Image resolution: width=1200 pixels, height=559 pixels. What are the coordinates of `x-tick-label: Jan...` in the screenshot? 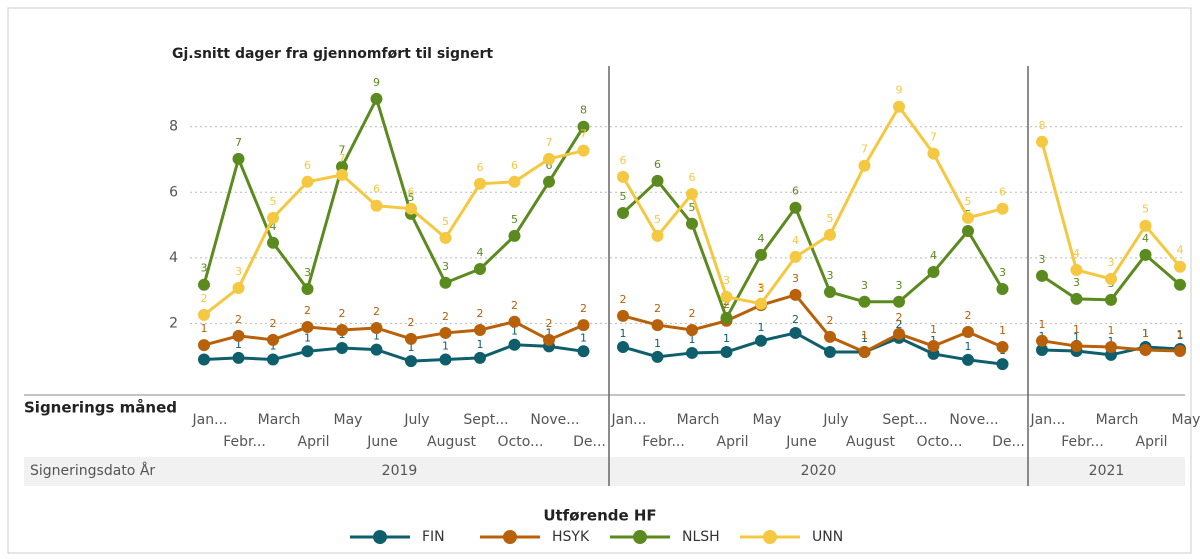 It's located at (1048, 420).